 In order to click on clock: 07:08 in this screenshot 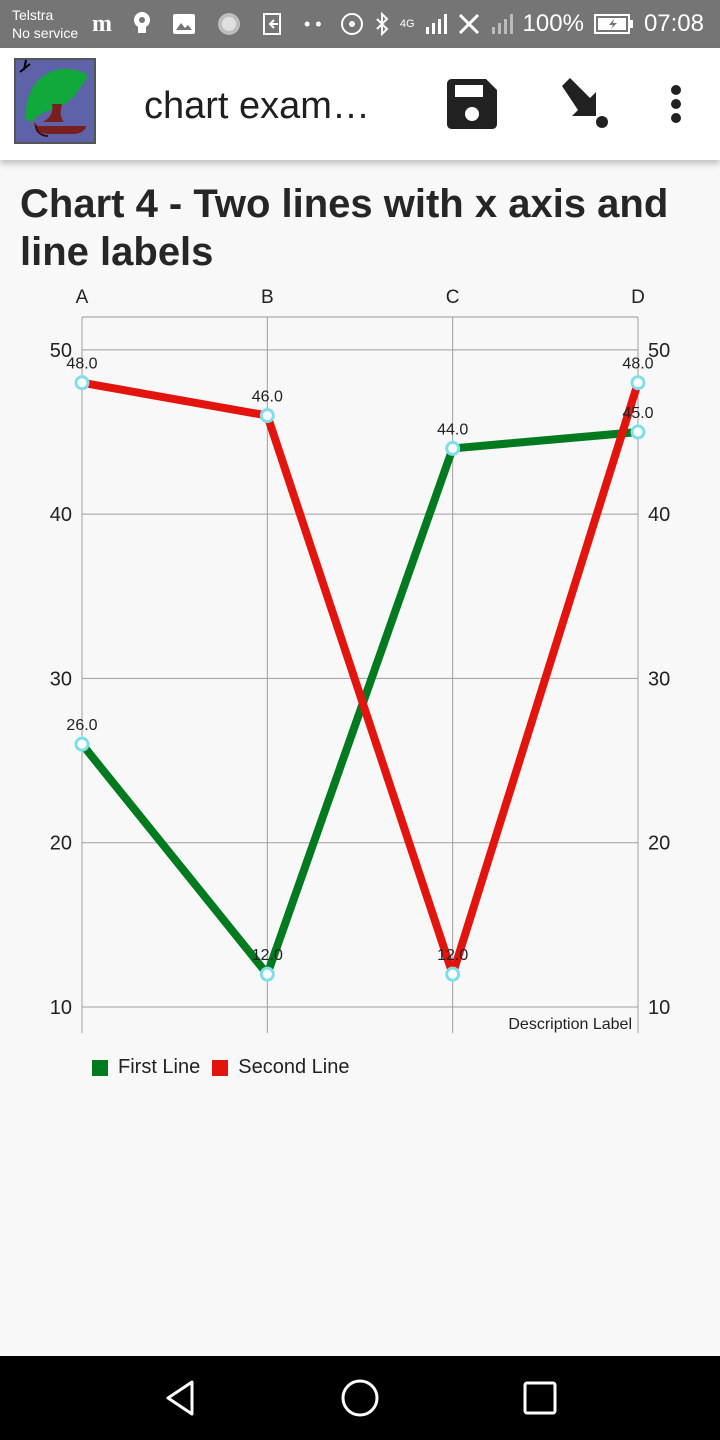, I will do `click(673, 23)`.